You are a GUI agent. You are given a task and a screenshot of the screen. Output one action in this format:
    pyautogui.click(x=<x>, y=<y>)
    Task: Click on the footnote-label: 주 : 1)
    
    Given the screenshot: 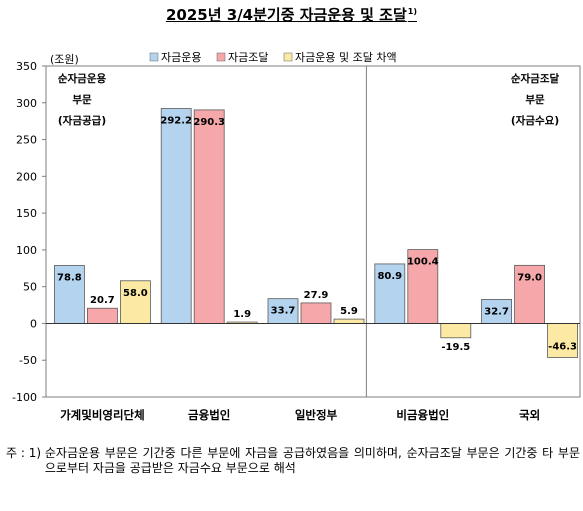 What is the action you would take?
    pyautogui.click(x=24, y=453)
    